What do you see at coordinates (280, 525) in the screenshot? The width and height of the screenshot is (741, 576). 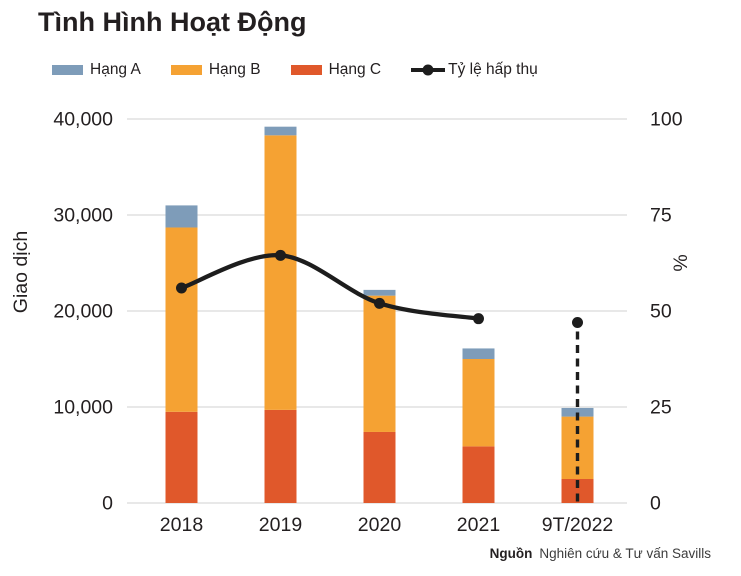 I see `x-axis-tick-label: 2019` at bounding box center [280, 525].